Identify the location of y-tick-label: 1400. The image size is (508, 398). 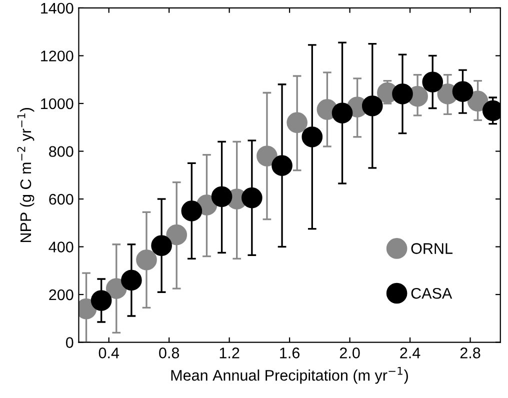
(57, 8).